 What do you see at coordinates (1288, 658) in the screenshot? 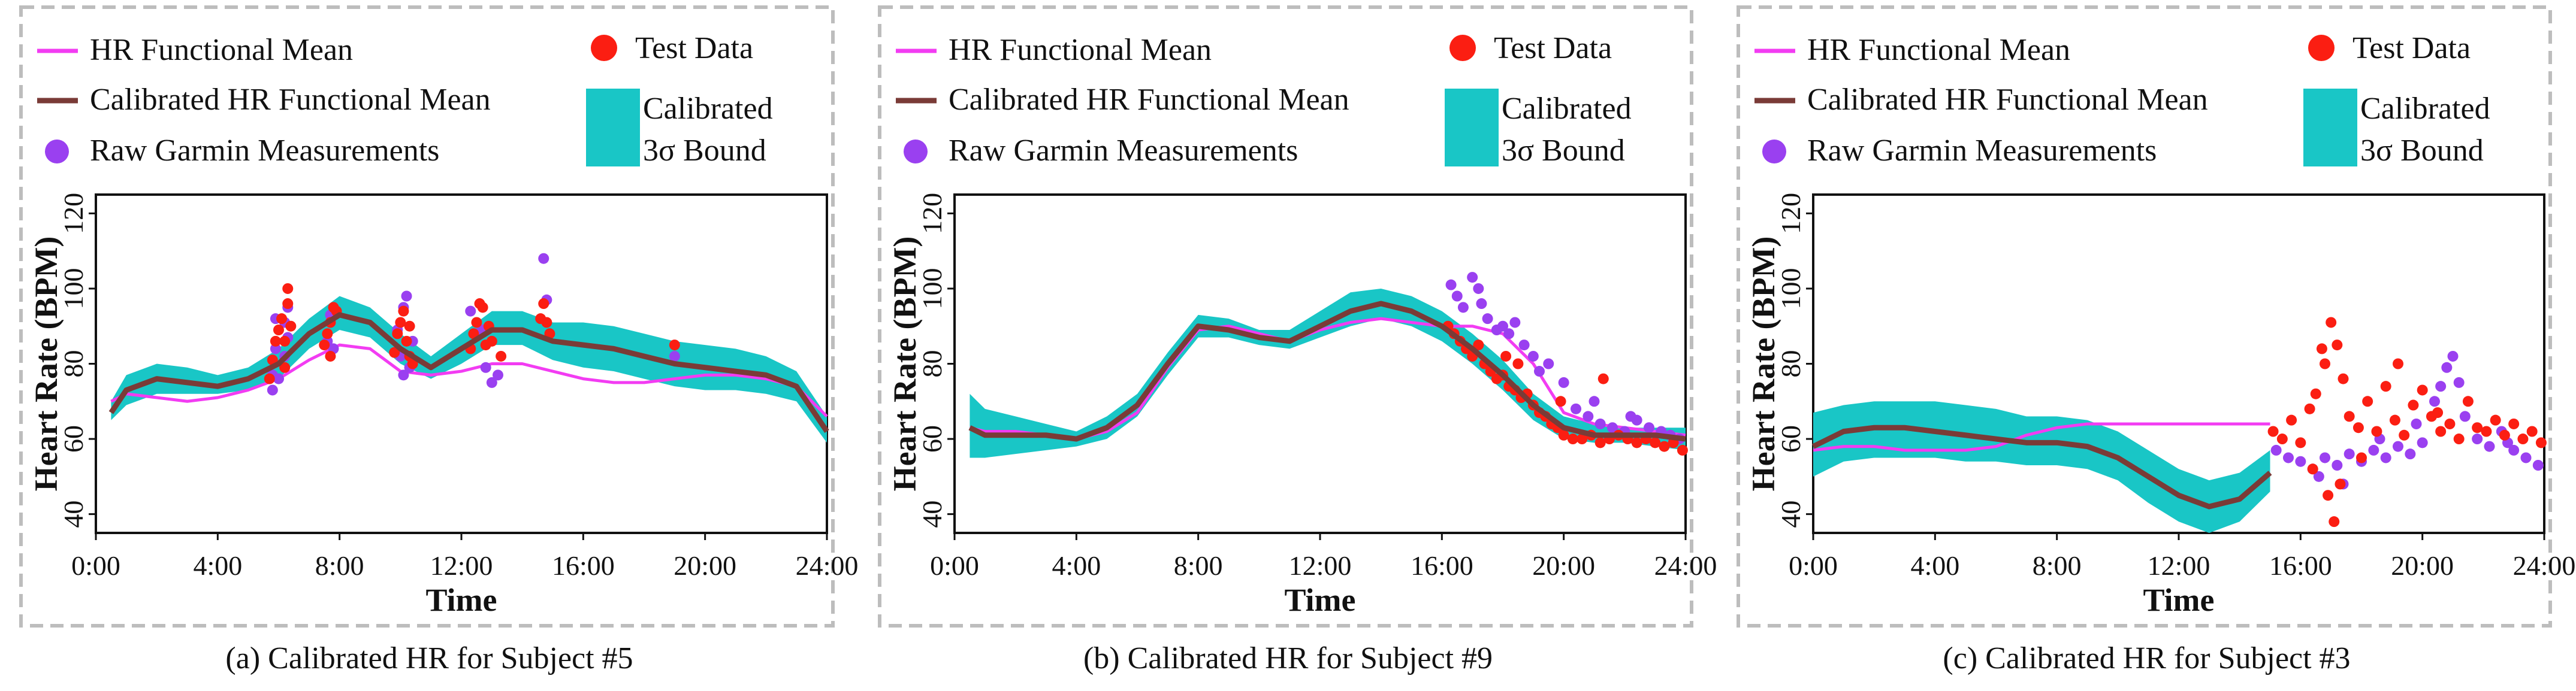
I see `chart-caption-b: (b) Calibrated HR for Subject #9` at bounding box center [1288, 658].